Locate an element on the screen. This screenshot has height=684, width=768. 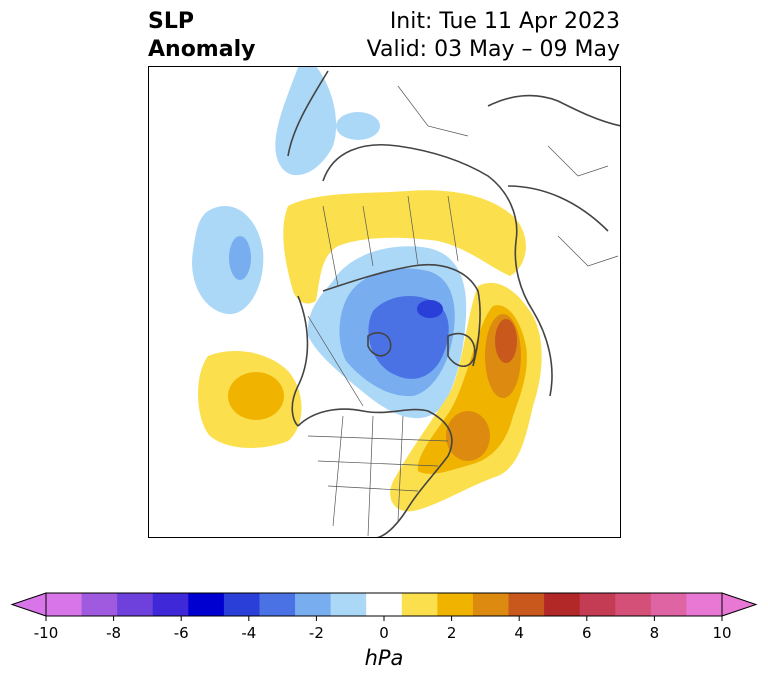
colorbar-tick-label: 0 is located at coordinates (384, 633).